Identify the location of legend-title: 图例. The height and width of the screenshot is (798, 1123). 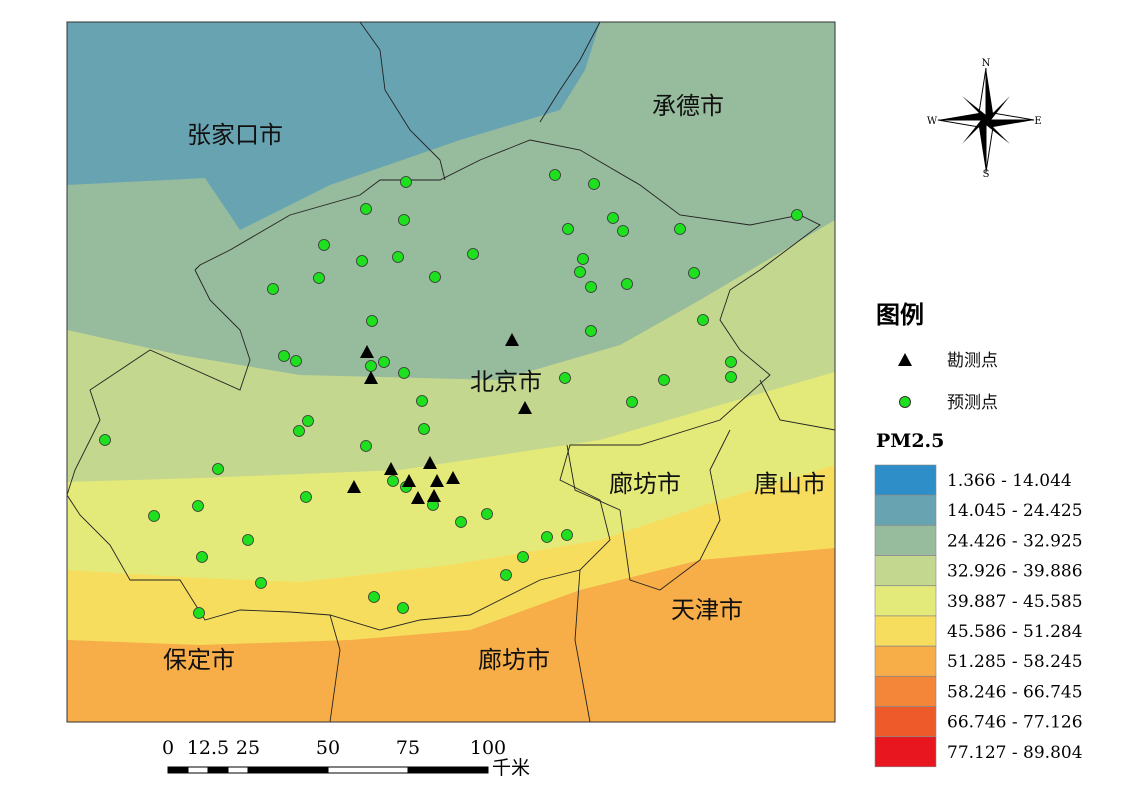
(900, 314).